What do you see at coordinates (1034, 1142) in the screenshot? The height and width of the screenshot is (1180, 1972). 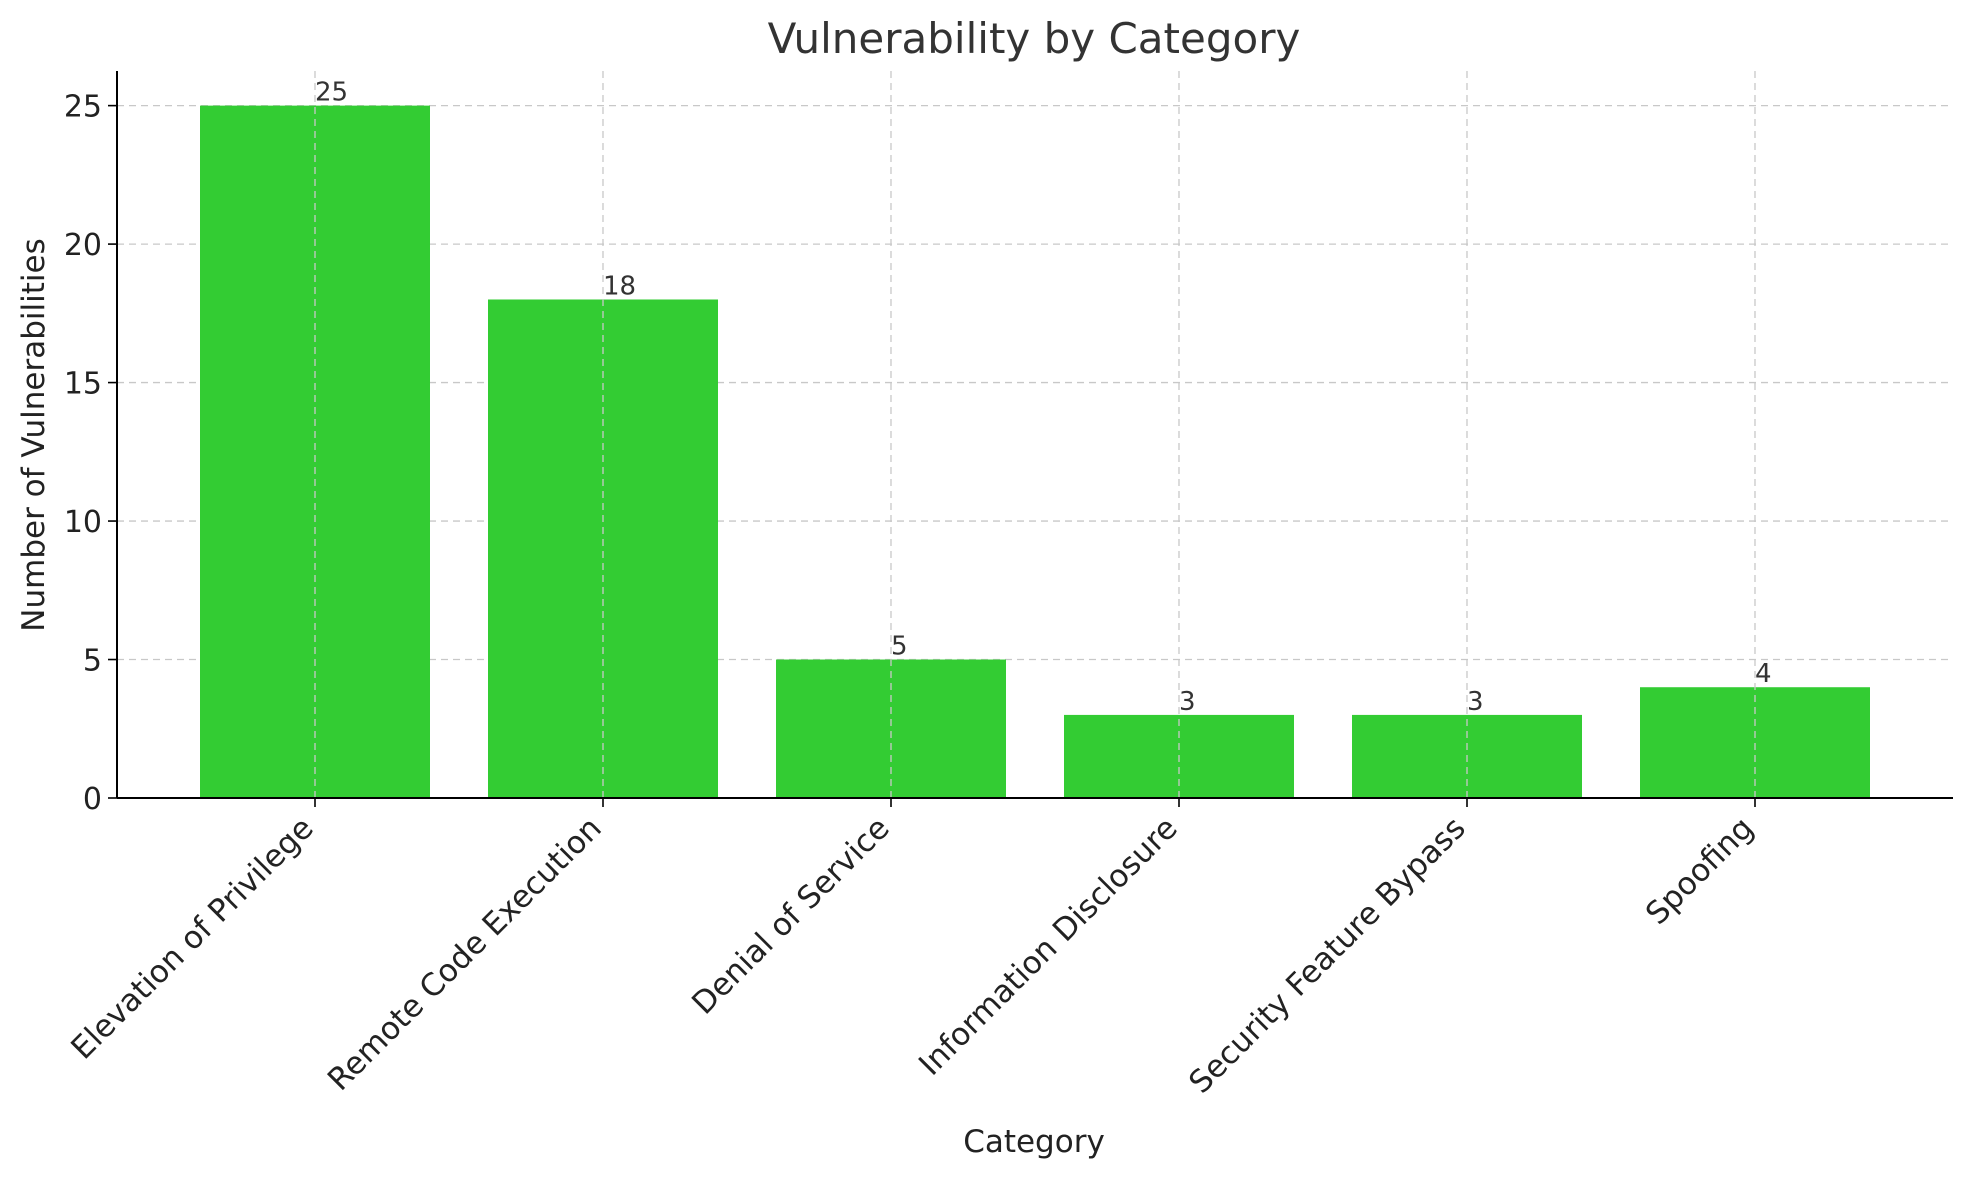 I see `x-axis-label: Category` at bounding box center [1034, 1142].